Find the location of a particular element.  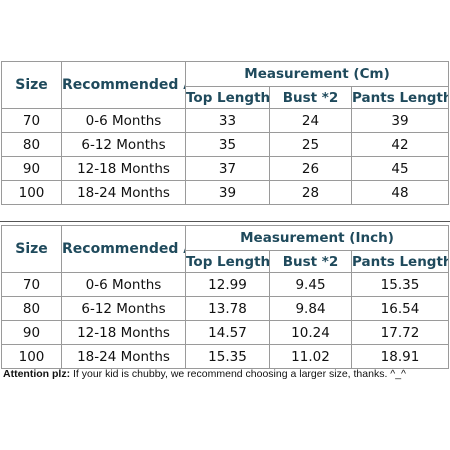

cell-bust: 28 is located at coordinates (310, 192).